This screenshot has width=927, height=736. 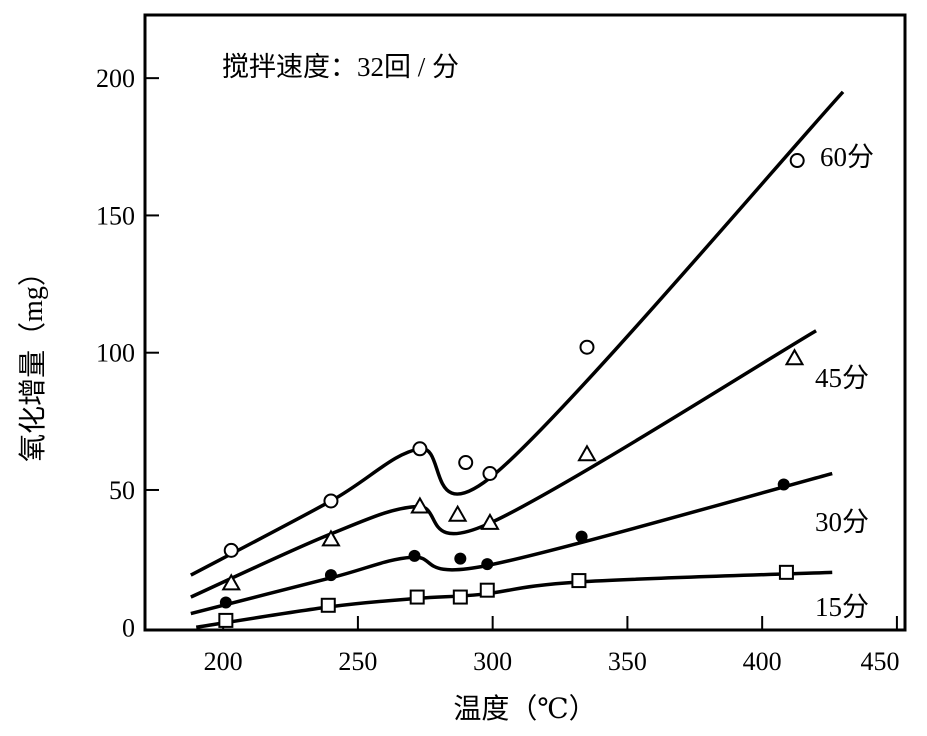 I want to click on x-tick-label: 300, so click(x=492, y=661).